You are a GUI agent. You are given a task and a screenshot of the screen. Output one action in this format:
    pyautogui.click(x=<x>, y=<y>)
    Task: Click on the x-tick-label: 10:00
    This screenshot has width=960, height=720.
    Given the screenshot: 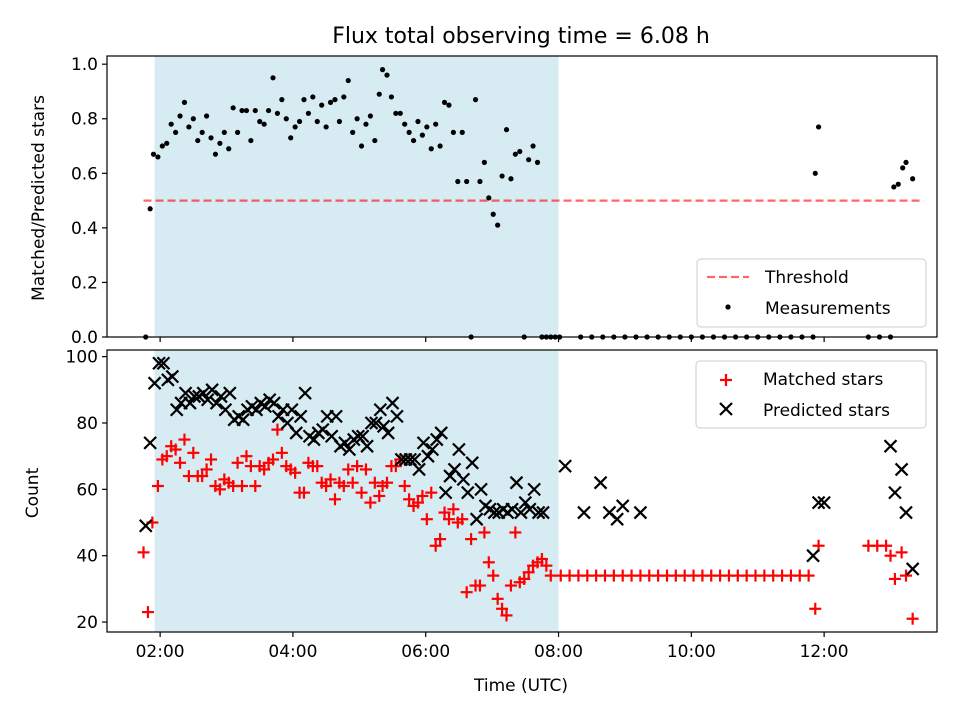 What is the action you would take?
    pyautogui.click(x=691, y=652)
    